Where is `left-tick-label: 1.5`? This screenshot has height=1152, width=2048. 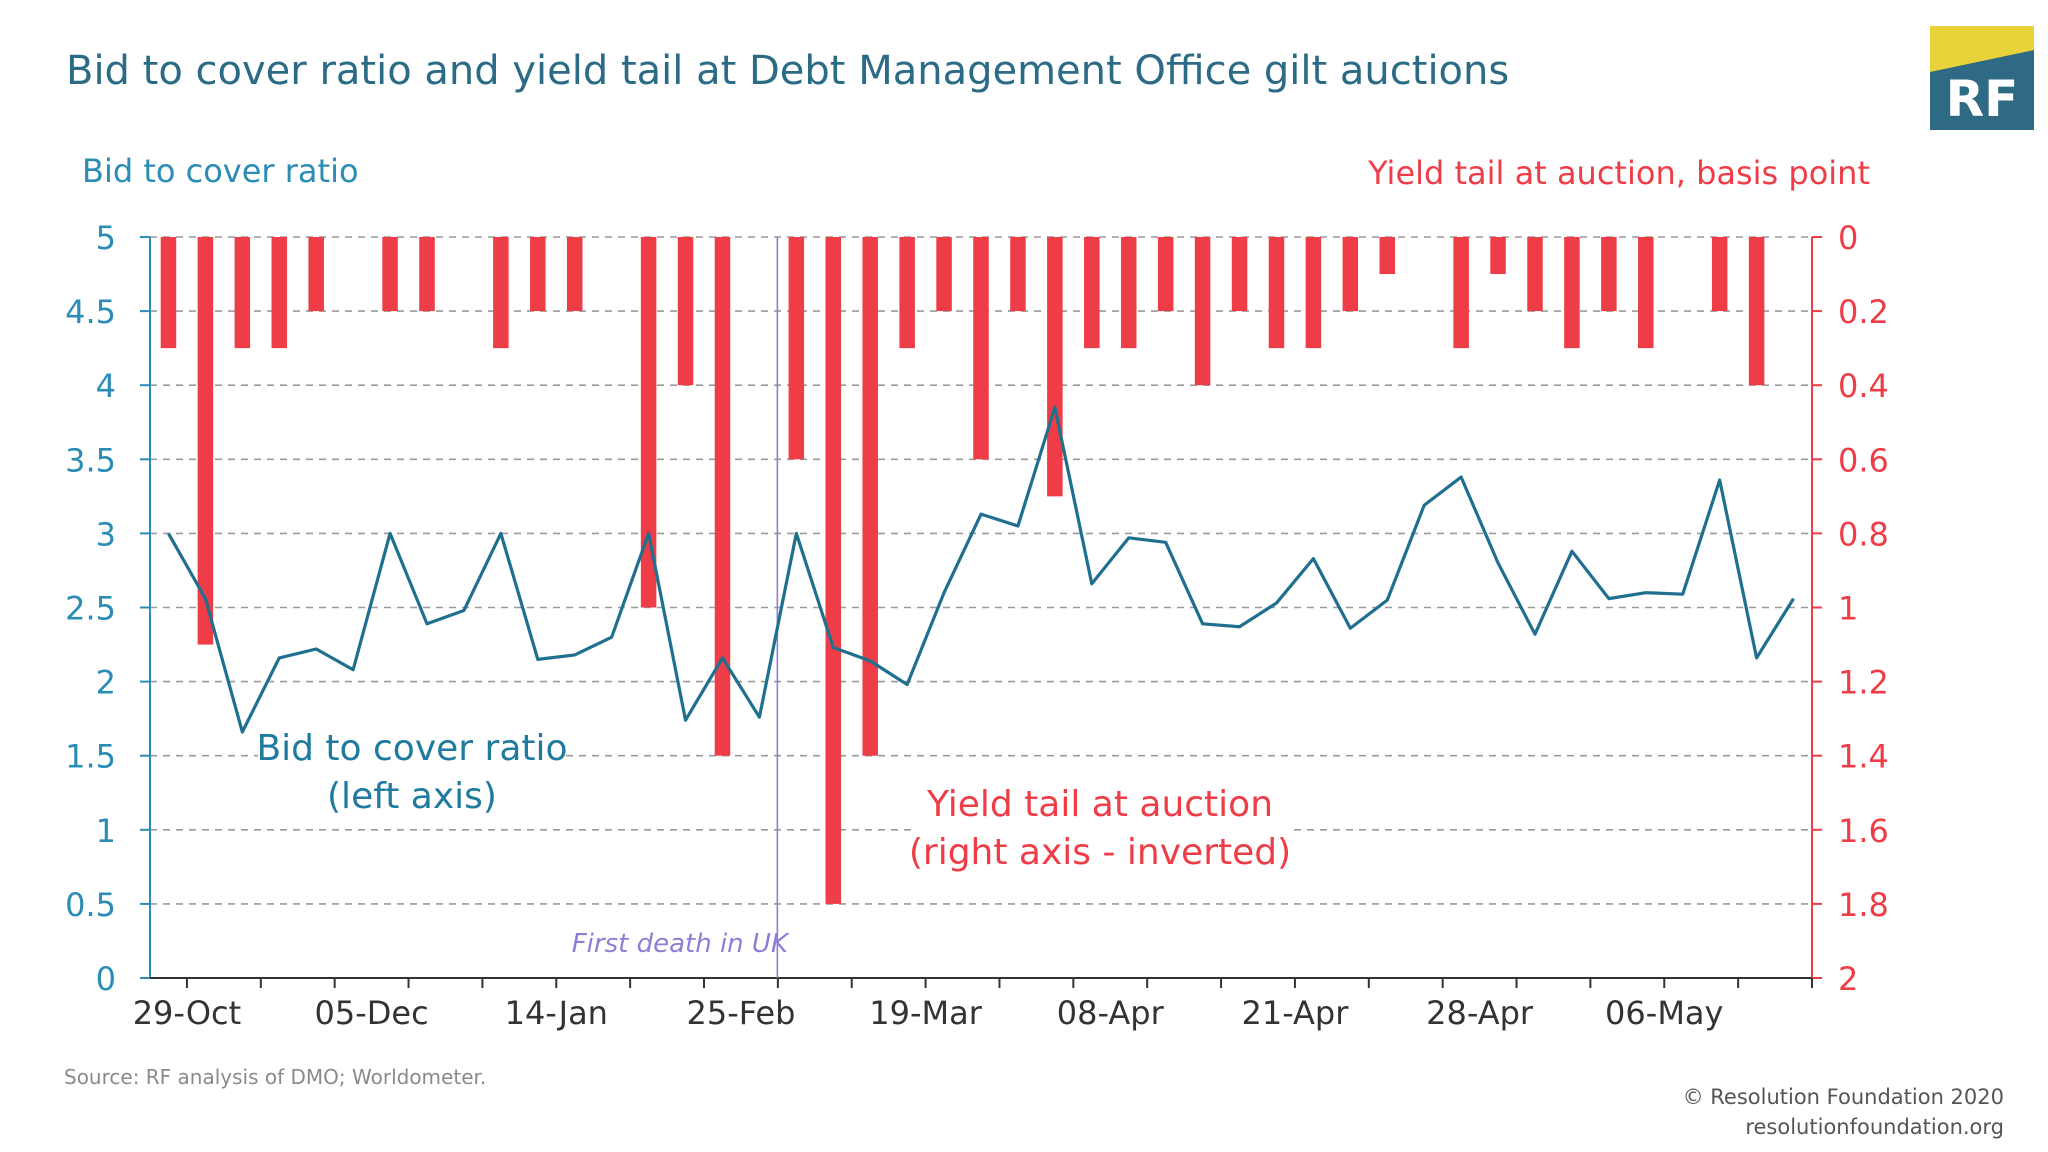
left-tick-label: 1.5 is located at coordinates (90, 757).